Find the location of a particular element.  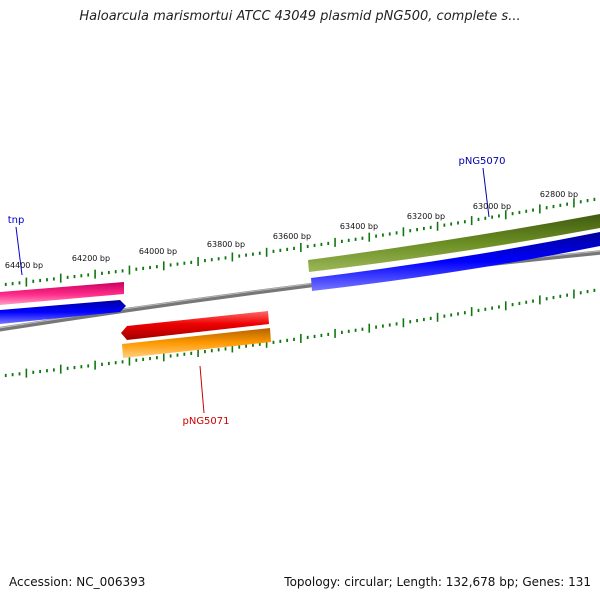

outer-tick-ruler is located at coordinates (300, 242).